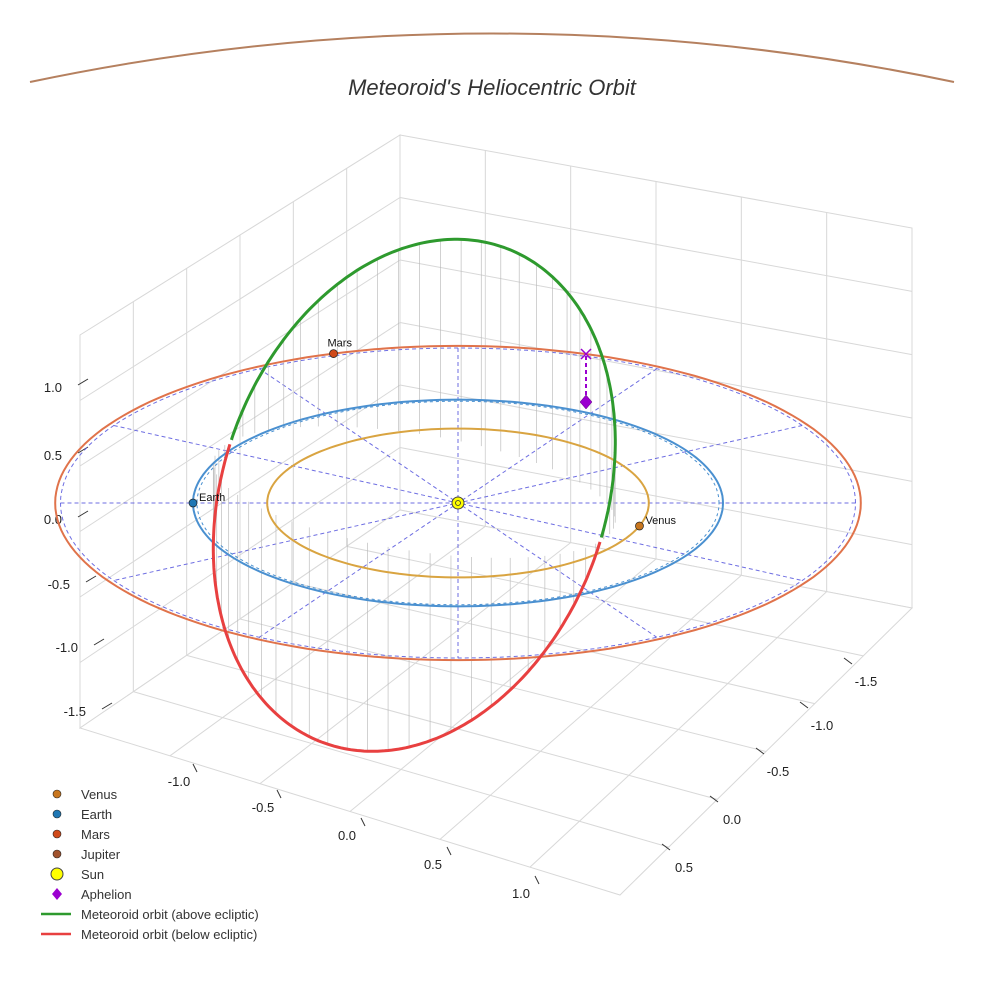  Describe the element at coordinates (75, 711) in the screenshot. I see `z-tick-label: -1.5` at that location.